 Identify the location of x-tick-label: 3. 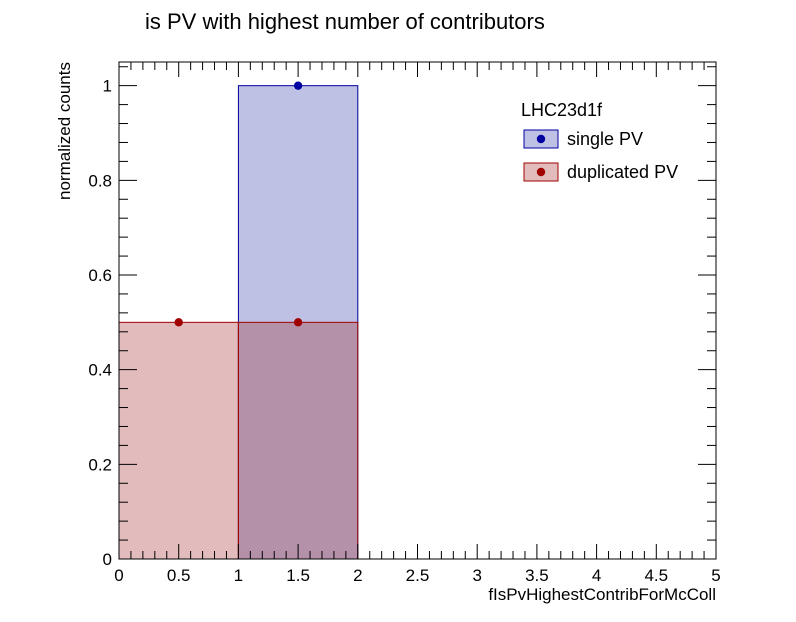
(476, 575).